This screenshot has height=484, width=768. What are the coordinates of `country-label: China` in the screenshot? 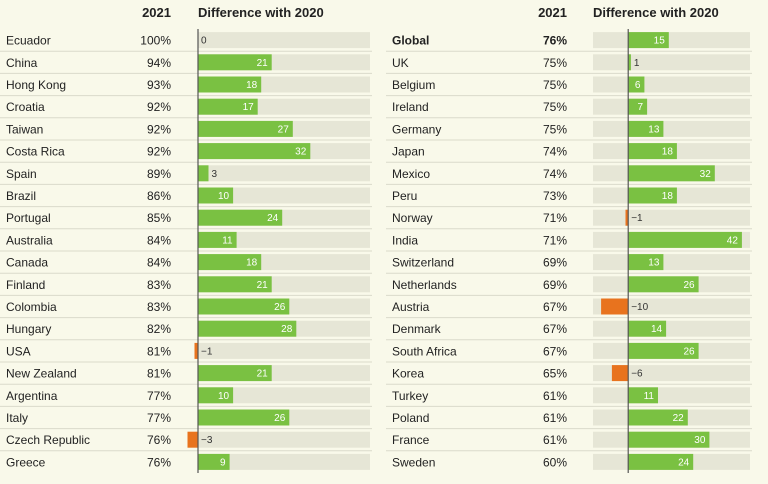 It's located at (22, 63).